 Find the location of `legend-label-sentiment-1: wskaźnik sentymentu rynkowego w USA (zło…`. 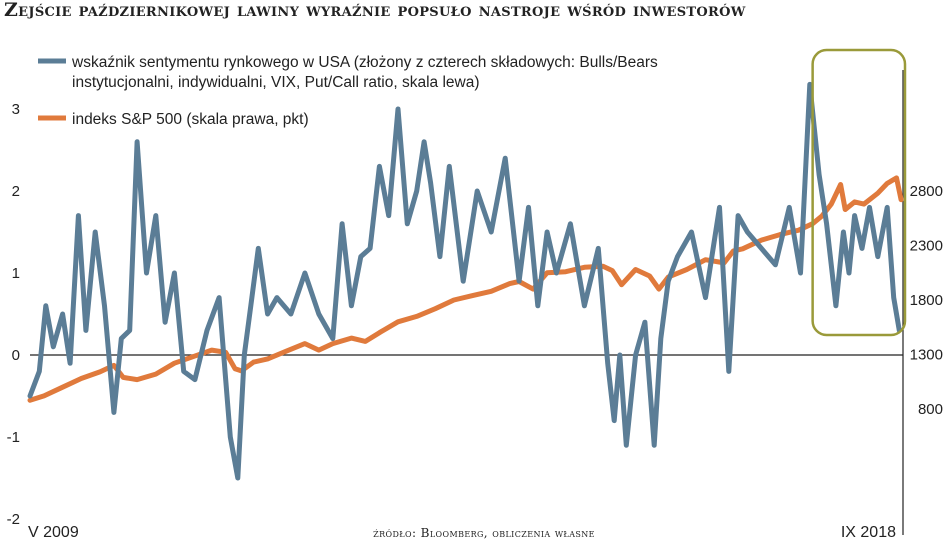

legend-label-sentiment-1: wskaźnik sentymentu rynkowego w USA (zło… is located at coordinates (364, 62).